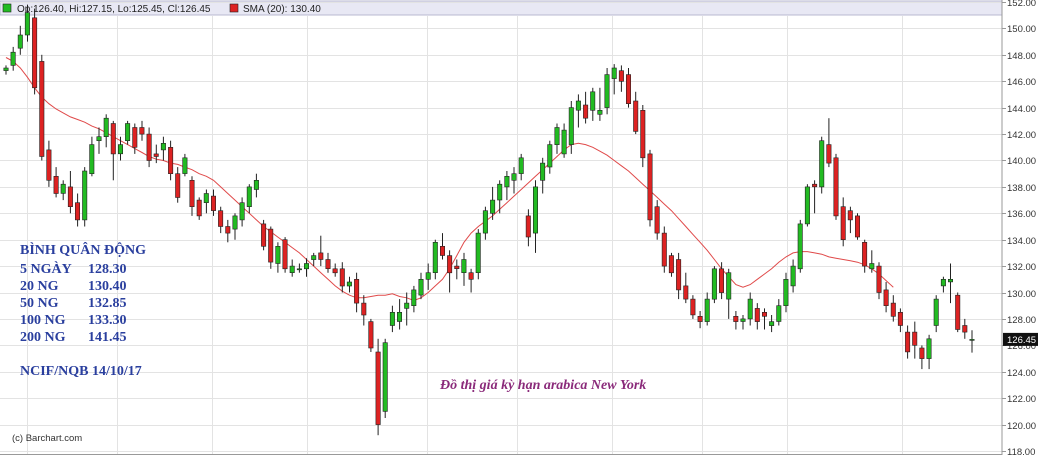  Describe the element at coordinates (107, 286) in the screenshot. I see `ma-row-value: 130.40` at that location.